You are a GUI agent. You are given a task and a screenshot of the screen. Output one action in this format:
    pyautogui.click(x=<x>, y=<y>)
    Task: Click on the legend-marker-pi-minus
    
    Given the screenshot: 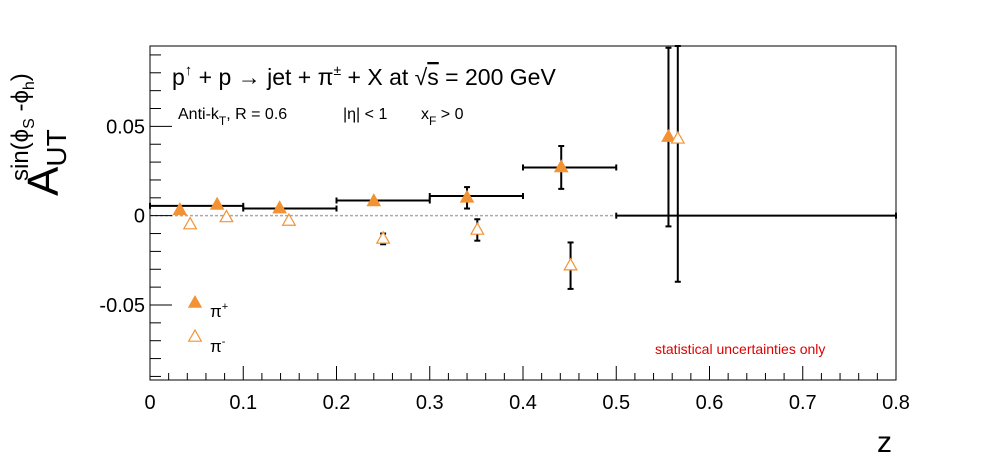 What is the action you would take?
    pyautogui.click(x=195, y=335)
    